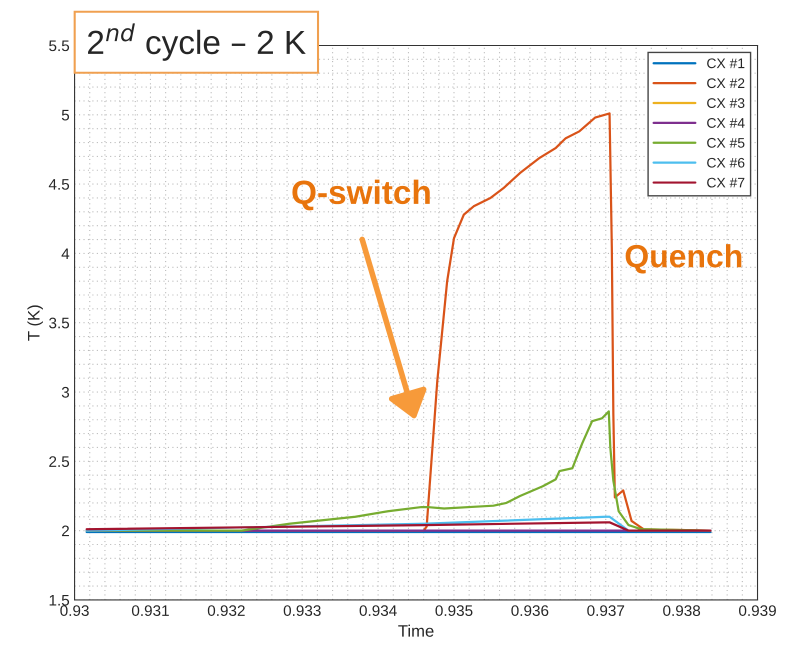 The image size is (785, 650). What do you see at coordinates (65, 531) in the screenshot?
I see `y-tick-label: 2` at bounding box center [65, 531].